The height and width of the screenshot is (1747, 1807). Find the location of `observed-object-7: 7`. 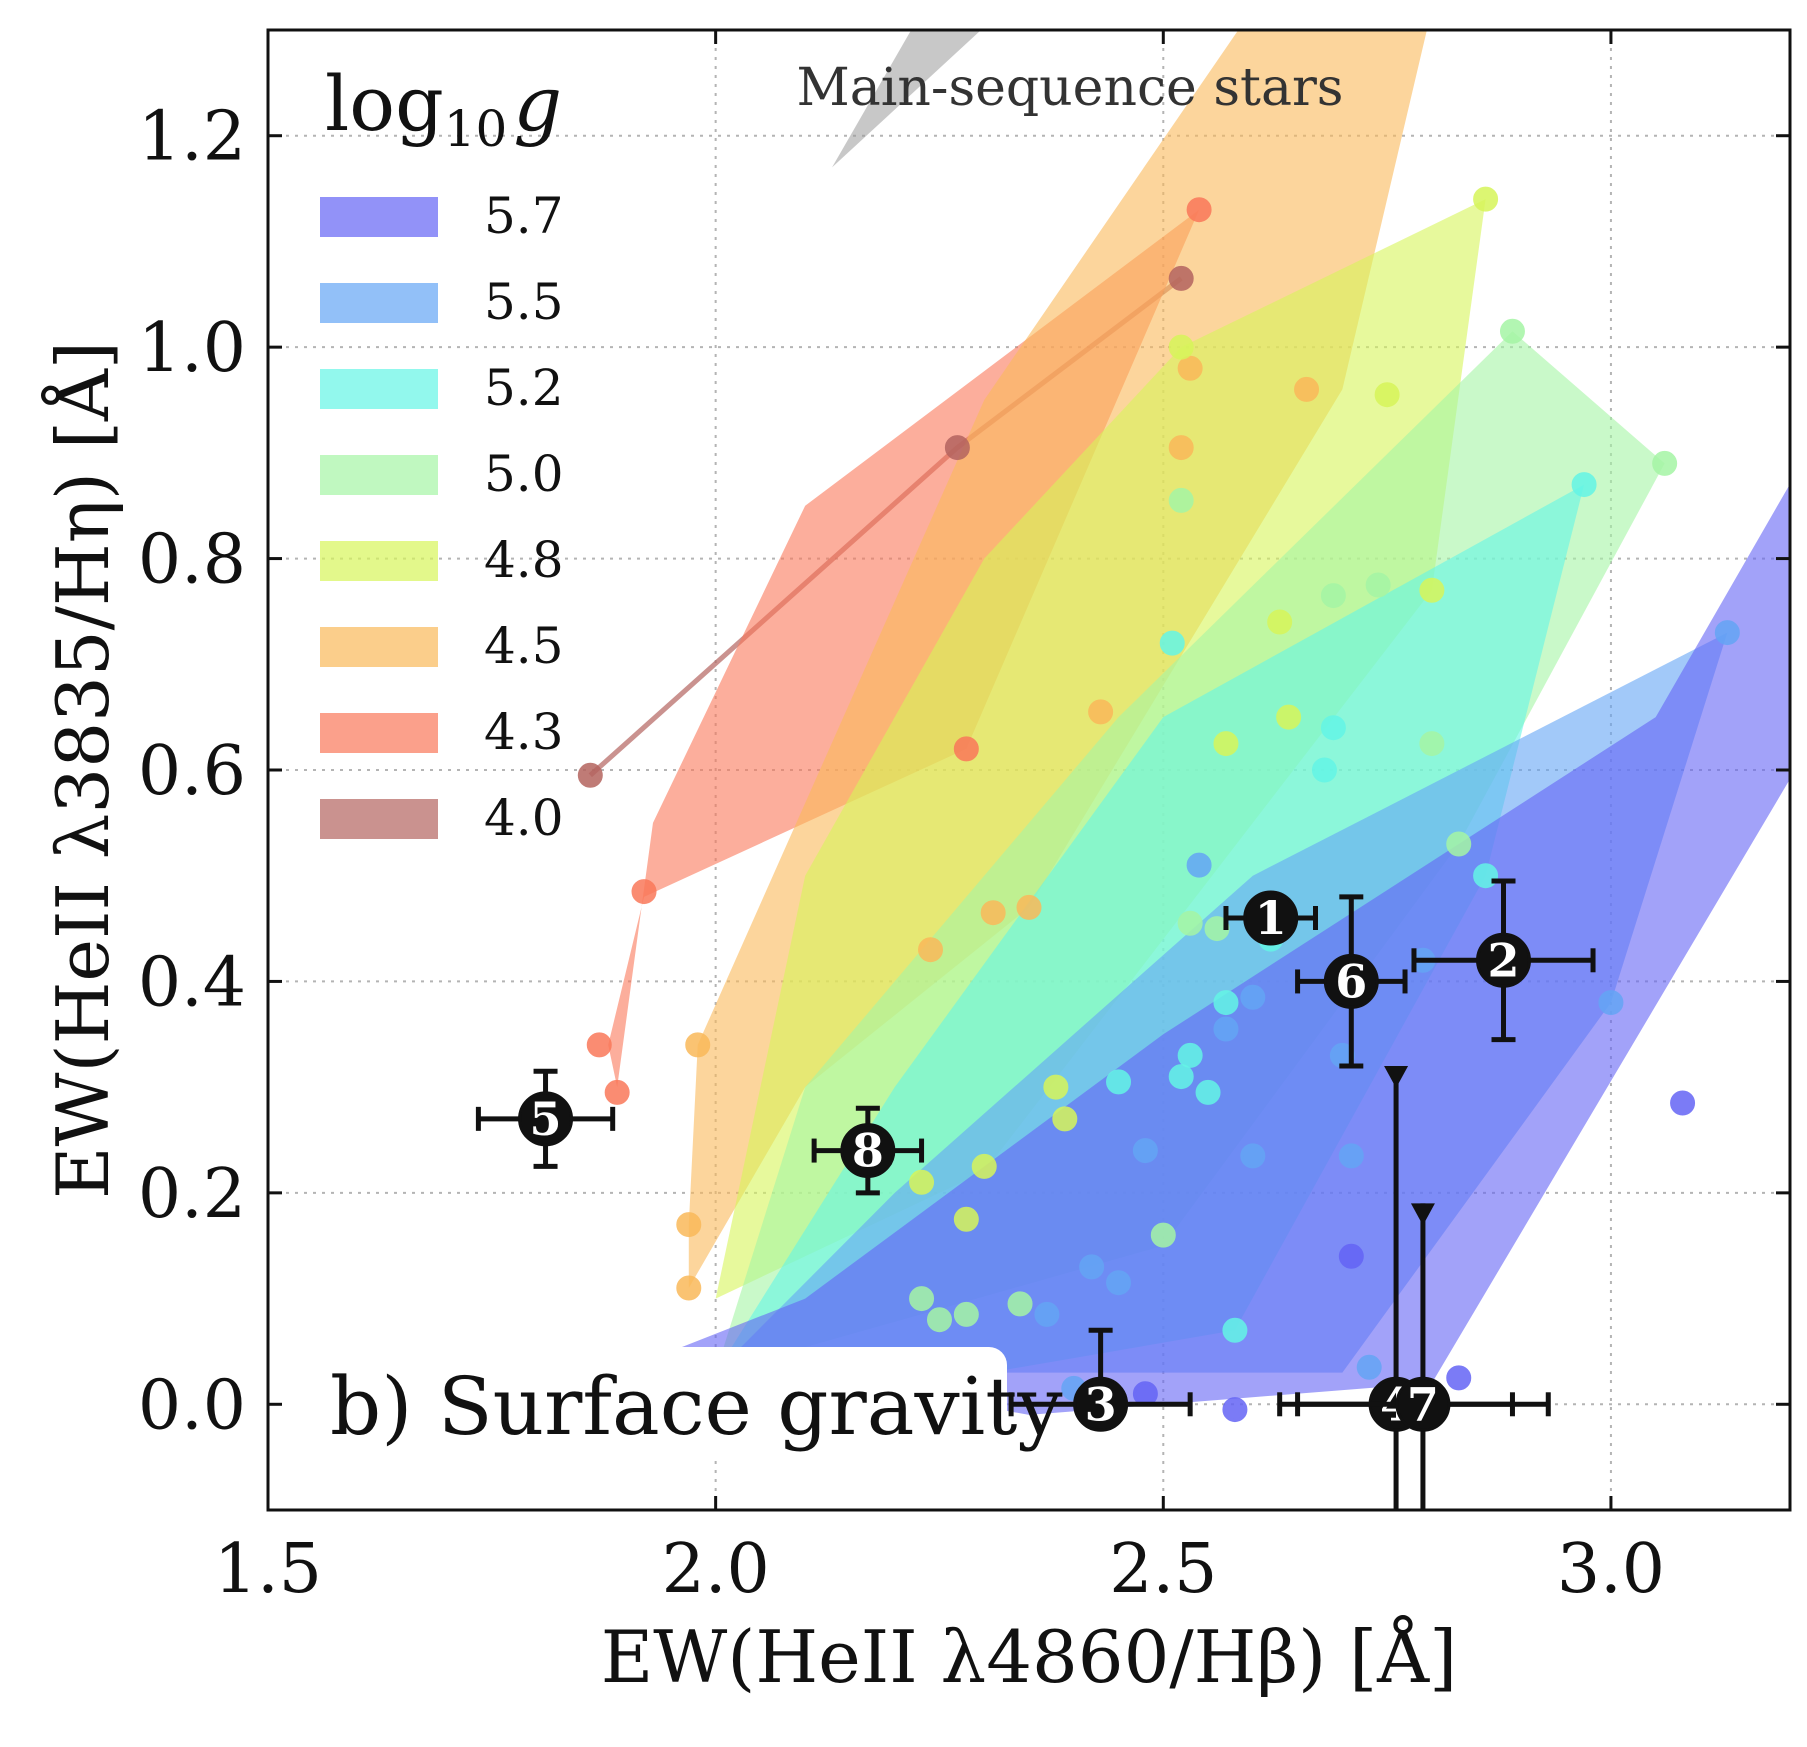

observed-object-7: 7 is located at coordinates (1423, 1356).